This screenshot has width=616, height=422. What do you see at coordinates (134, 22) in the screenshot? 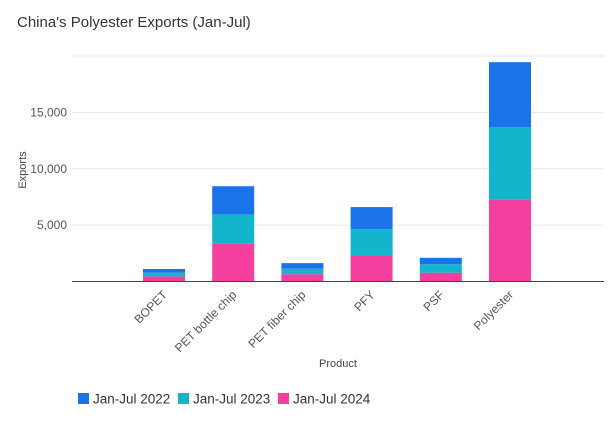
I see `chart-title: China's Polyester Exports (Jan-Jul)` at bounding box center [134, 22].